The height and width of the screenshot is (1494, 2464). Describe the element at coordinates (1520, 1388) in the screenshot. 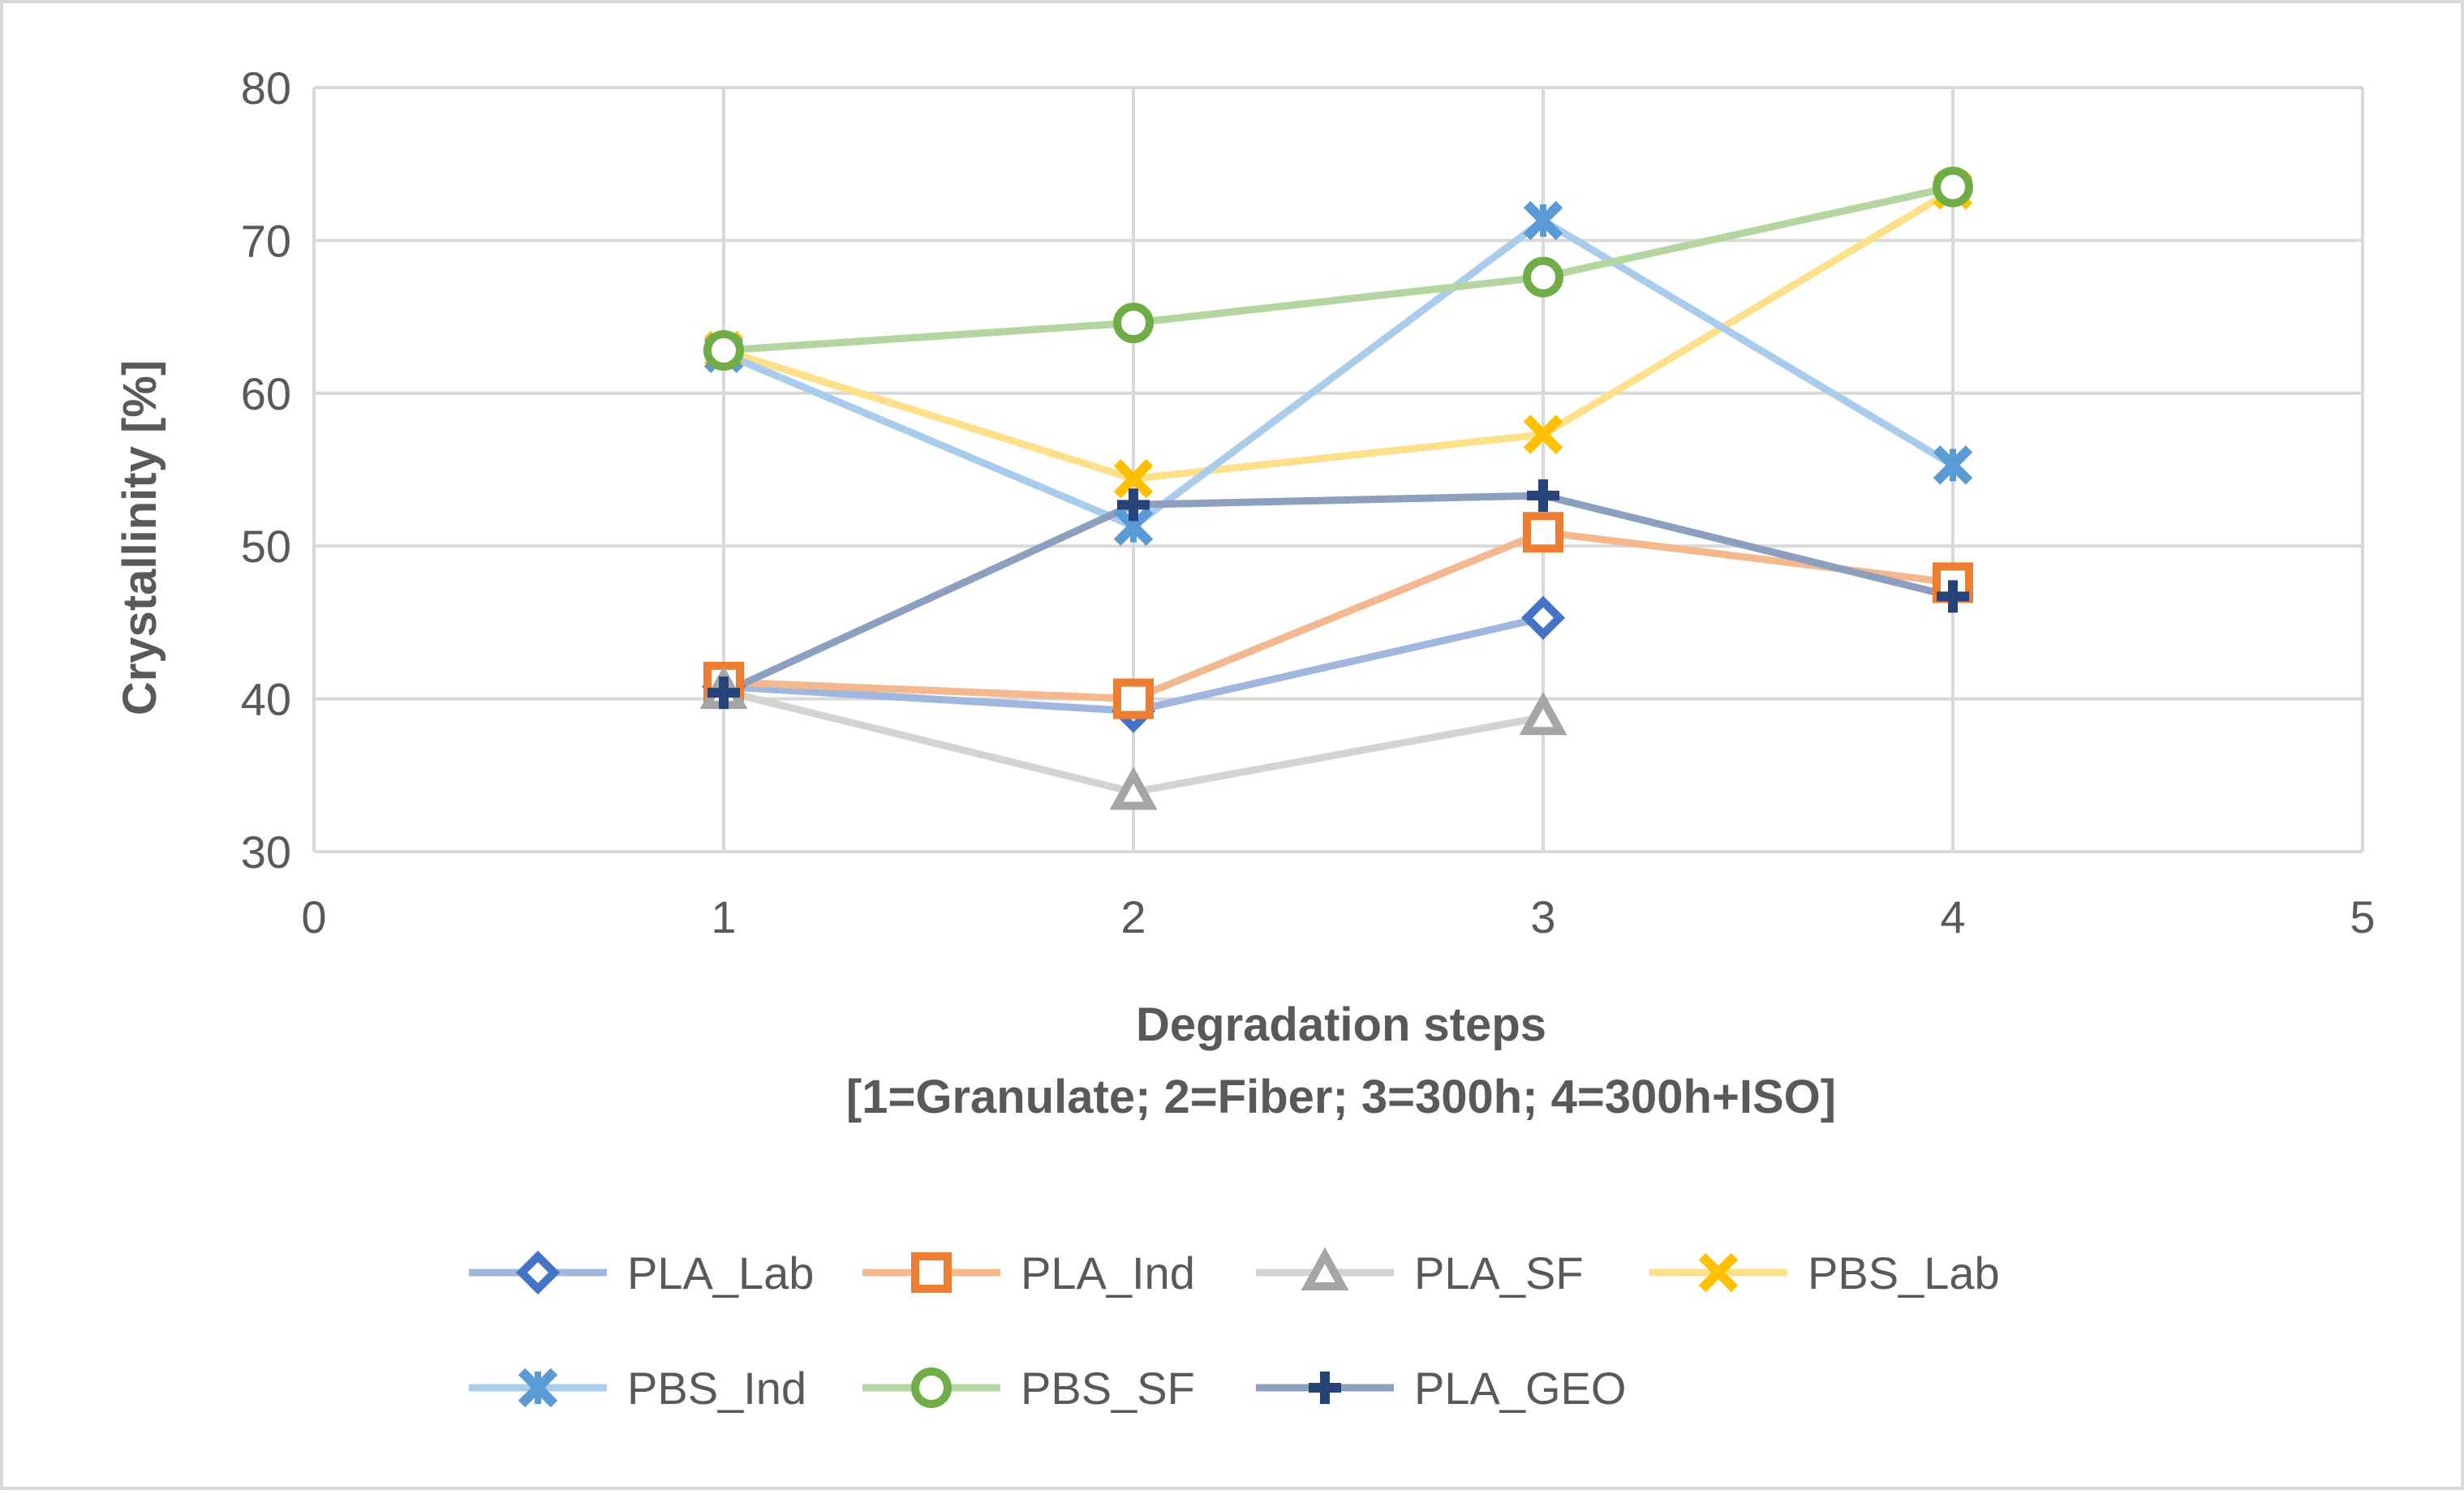

I see `legend-label: PLA_GEO` at that location.